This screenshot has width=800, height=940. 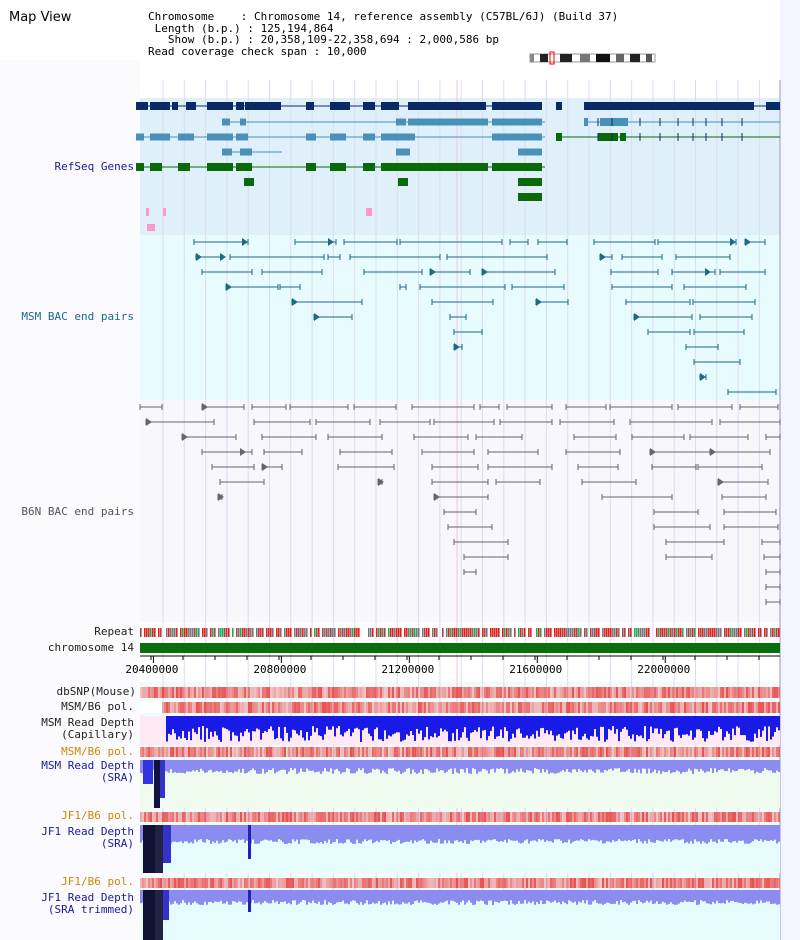 I want to click on gene-exon, so click(x=403, y=182).